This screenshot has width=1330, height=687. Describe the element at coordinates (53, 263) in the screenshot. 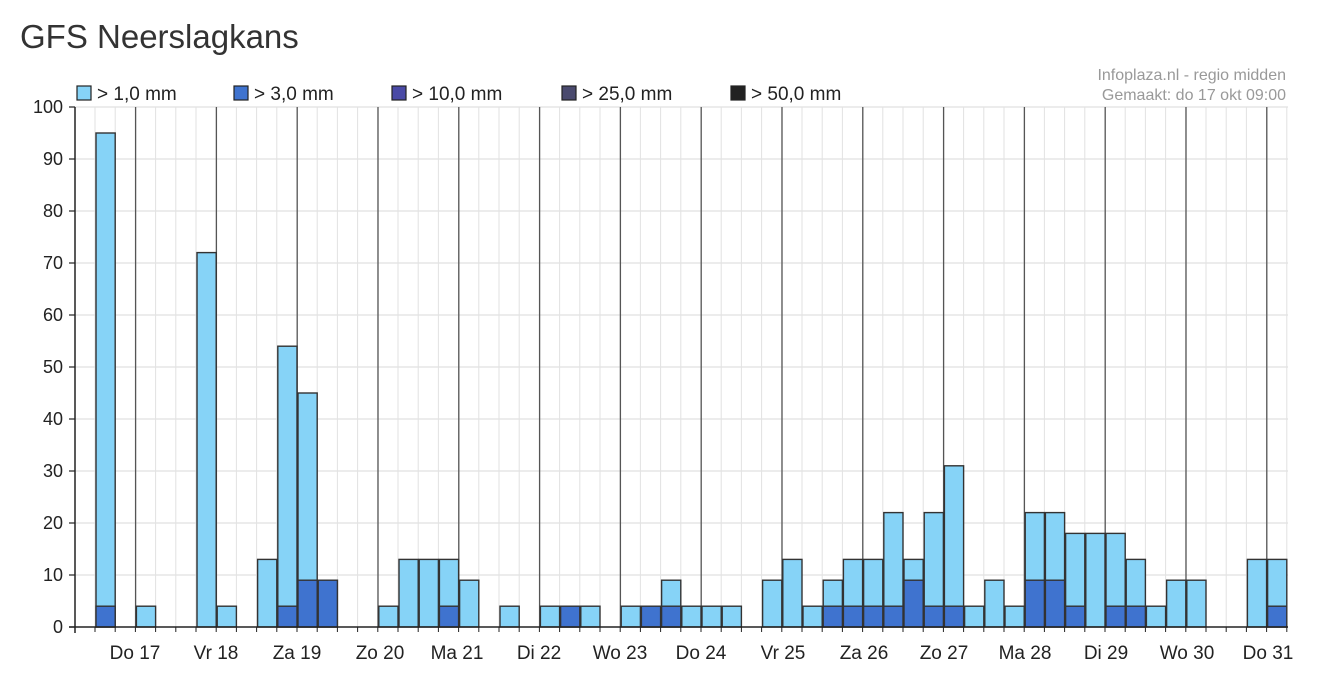

I see `y-tick-label: 70` at that location.